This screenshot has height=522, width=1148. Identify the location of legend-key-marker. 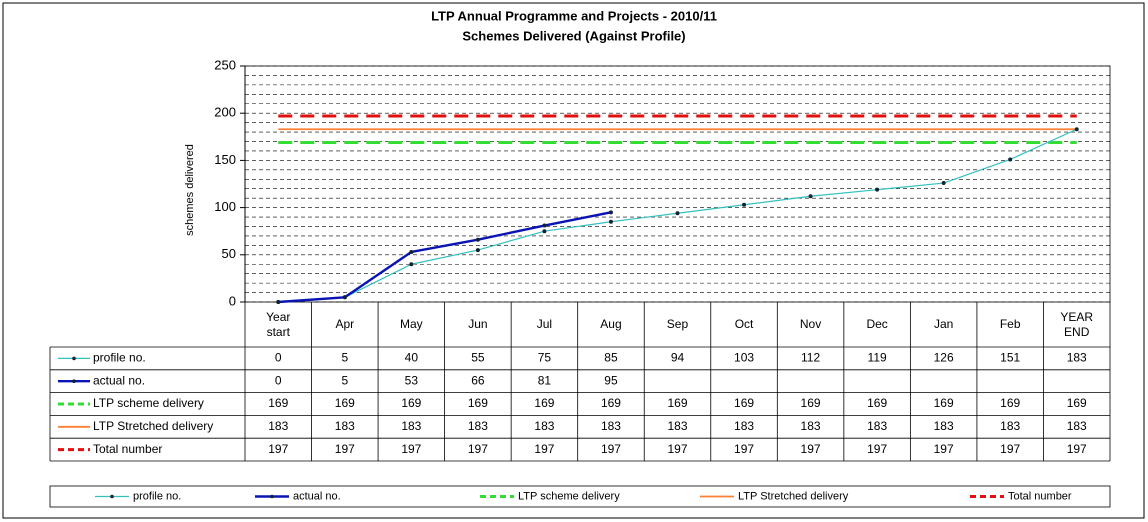
(272, 496).